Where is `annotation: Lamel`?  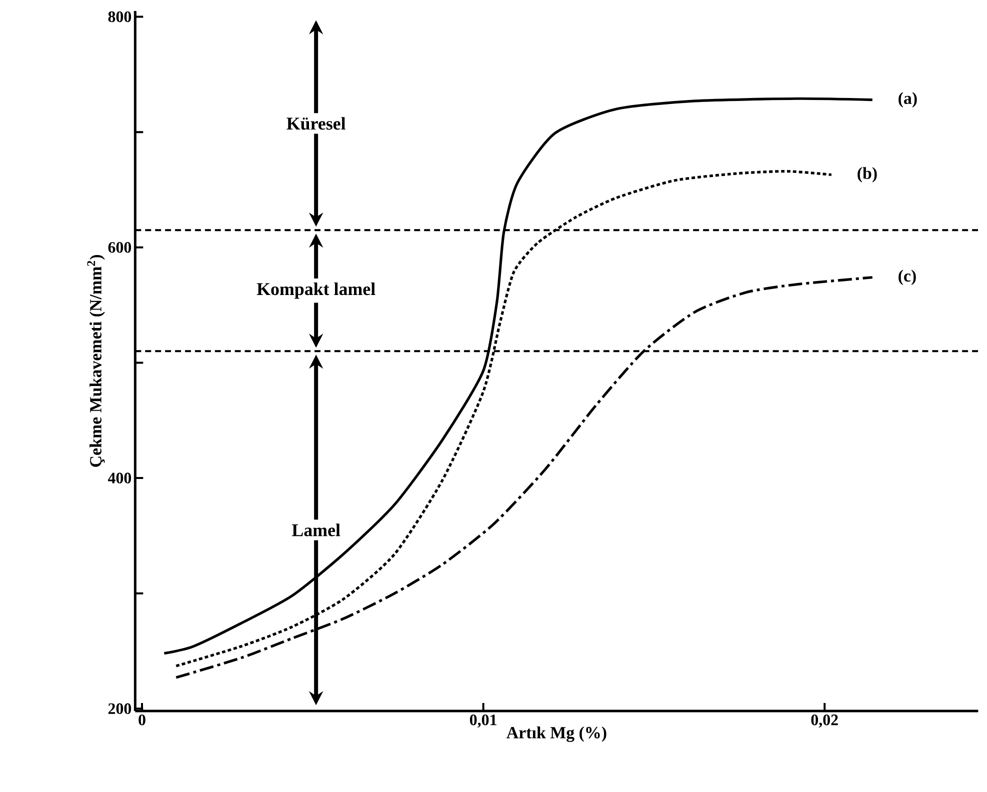
annotation: Lamel is located at coordinates (316, 530).